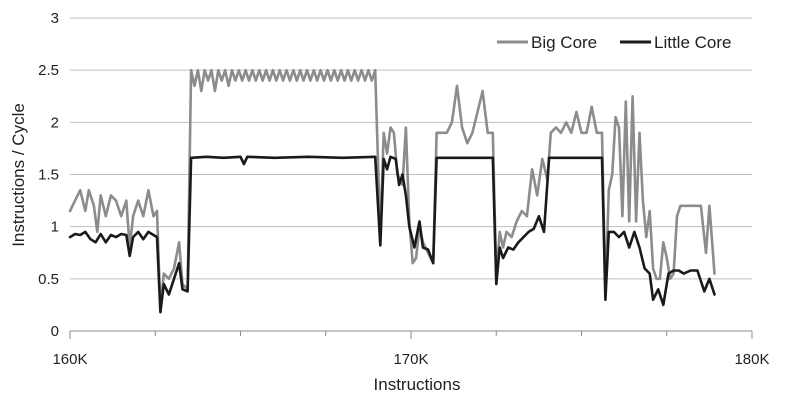  Describe the element at coordinates (55, 331) in the screenshot. I see `y-tick-label: 0` at that location.